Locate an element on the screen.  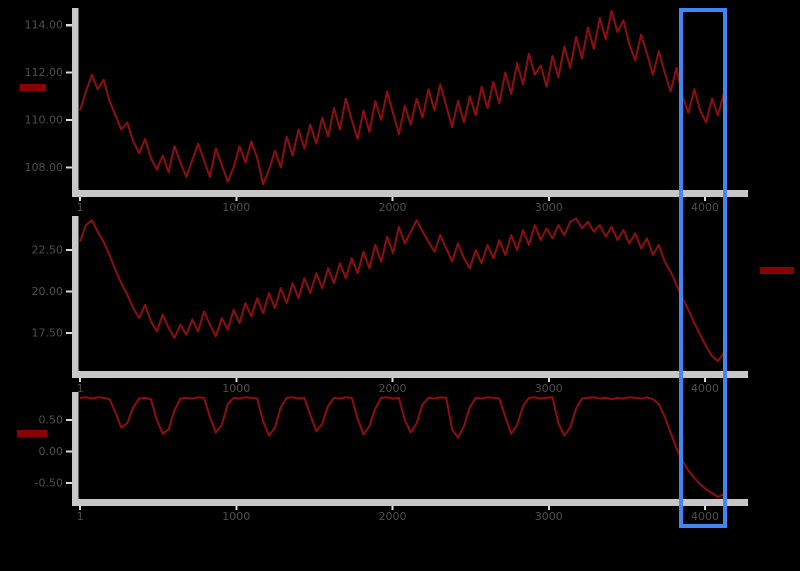
series-marker-bottom-left is located at coordinates (32, 433).